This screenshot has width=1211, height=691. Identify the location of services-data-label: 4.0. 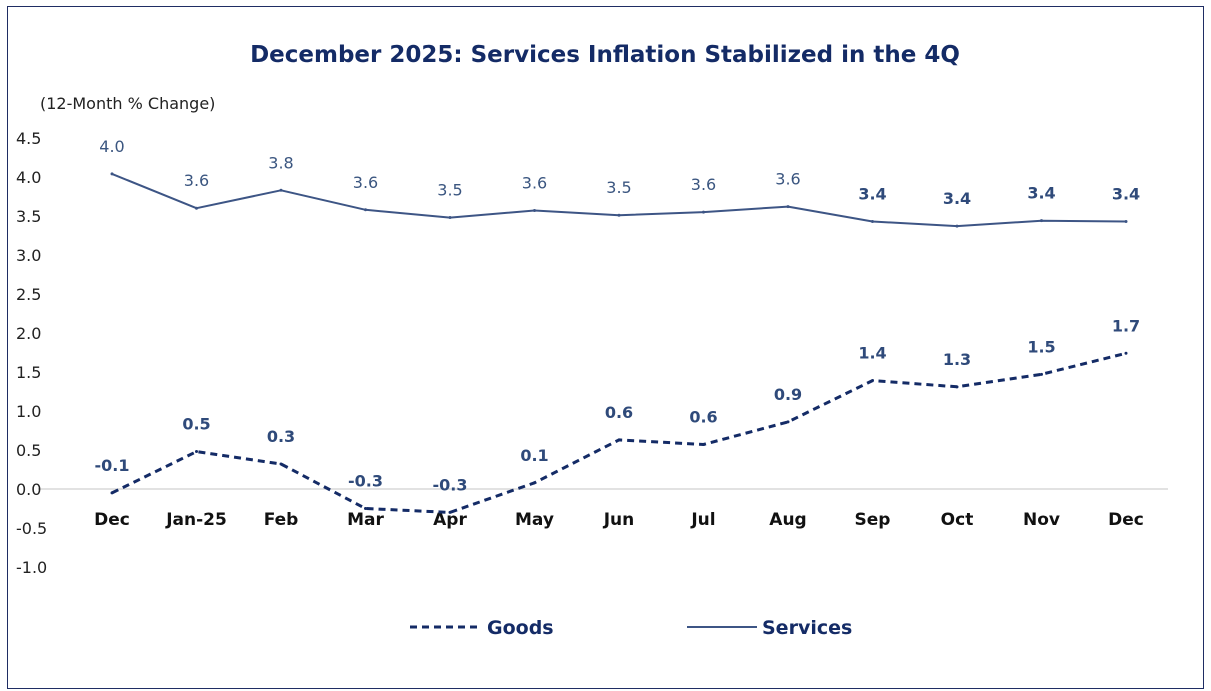
(111, 146).